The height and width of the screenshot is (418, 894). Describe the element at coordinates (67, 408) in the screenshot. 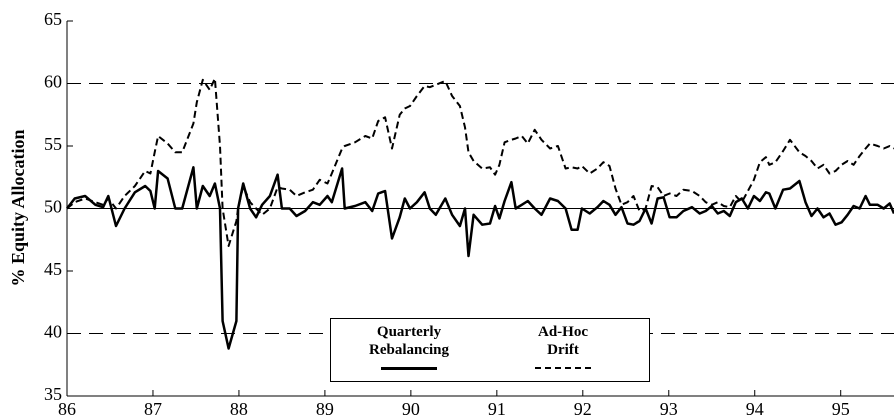

I see `x-tick-label: 86` at that location.